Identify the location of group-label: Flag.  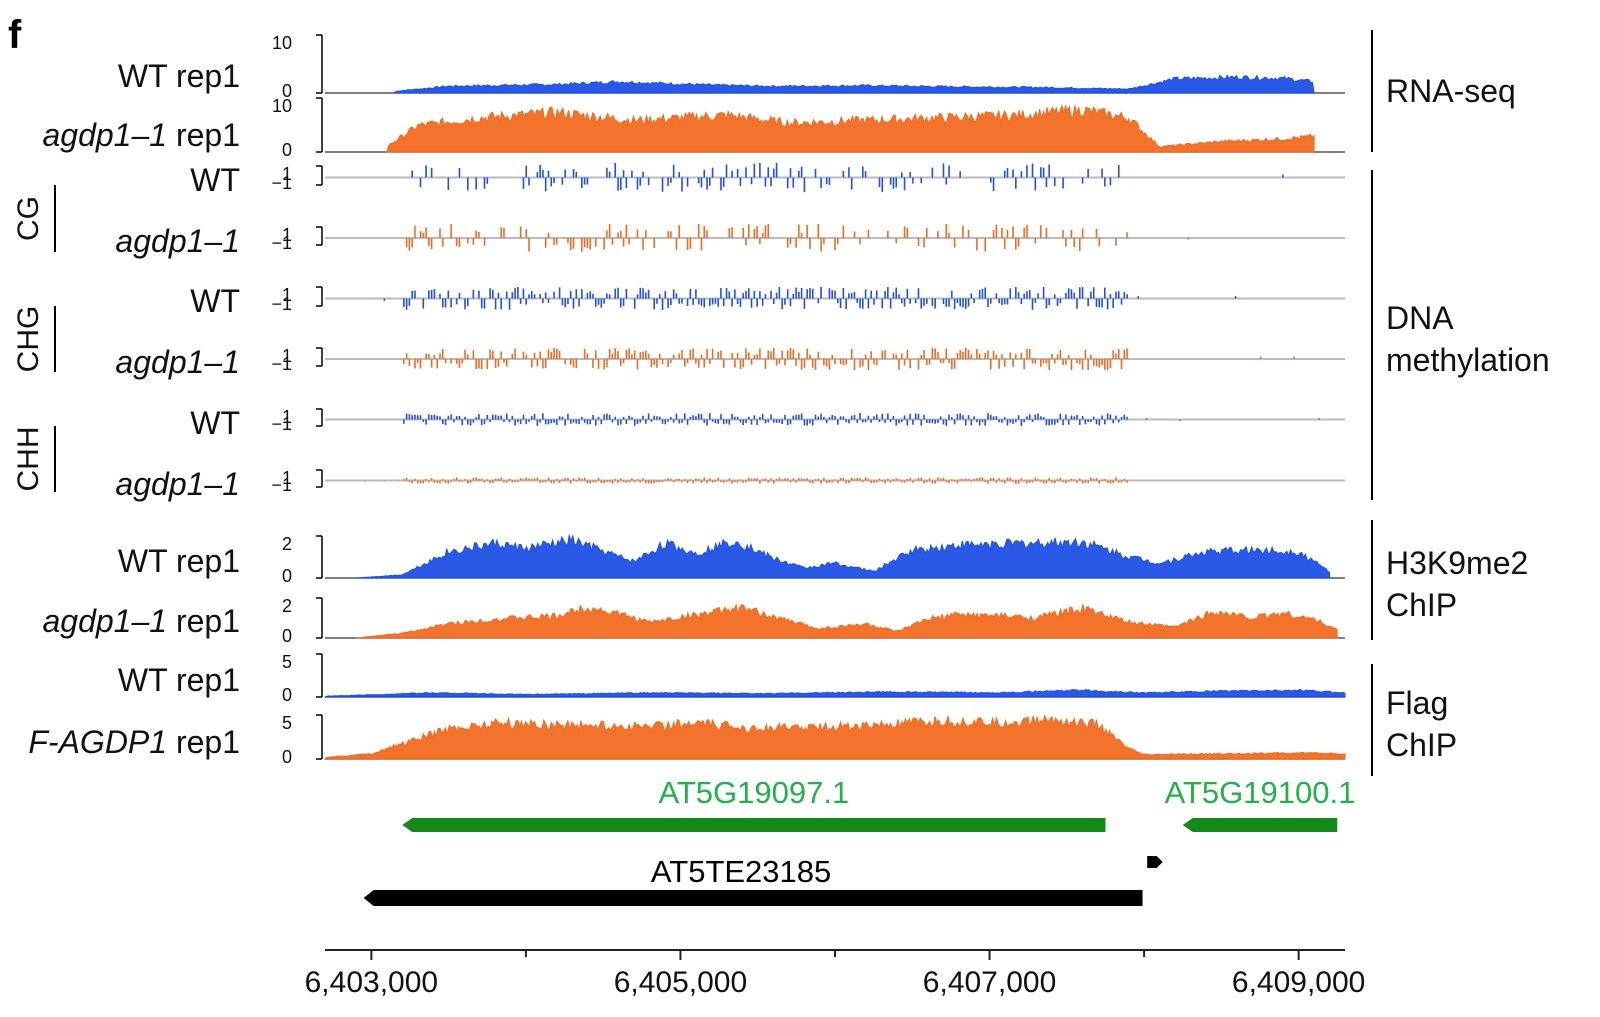
(1417, 703).